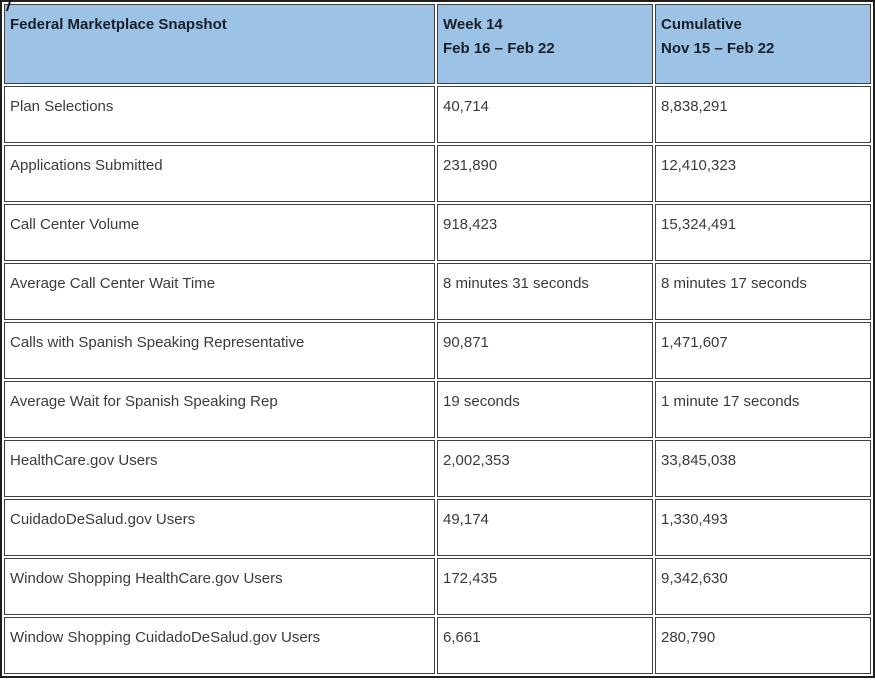  I want to click on cell-week14: 231,890, so click(545, 173).